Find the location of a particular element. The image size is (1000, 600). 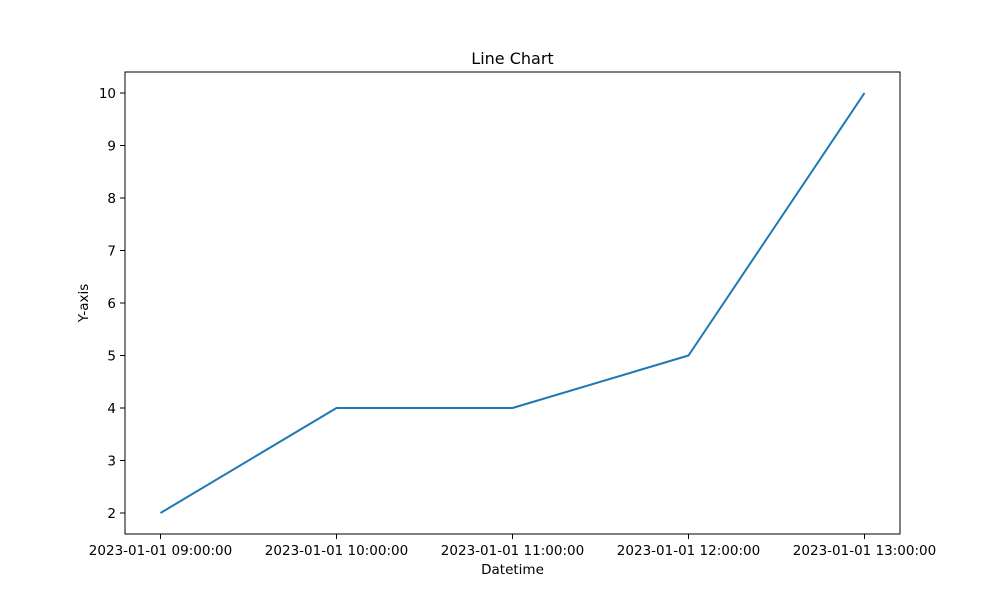

y-tick-label: 10 is located at coordinates (107, 94).